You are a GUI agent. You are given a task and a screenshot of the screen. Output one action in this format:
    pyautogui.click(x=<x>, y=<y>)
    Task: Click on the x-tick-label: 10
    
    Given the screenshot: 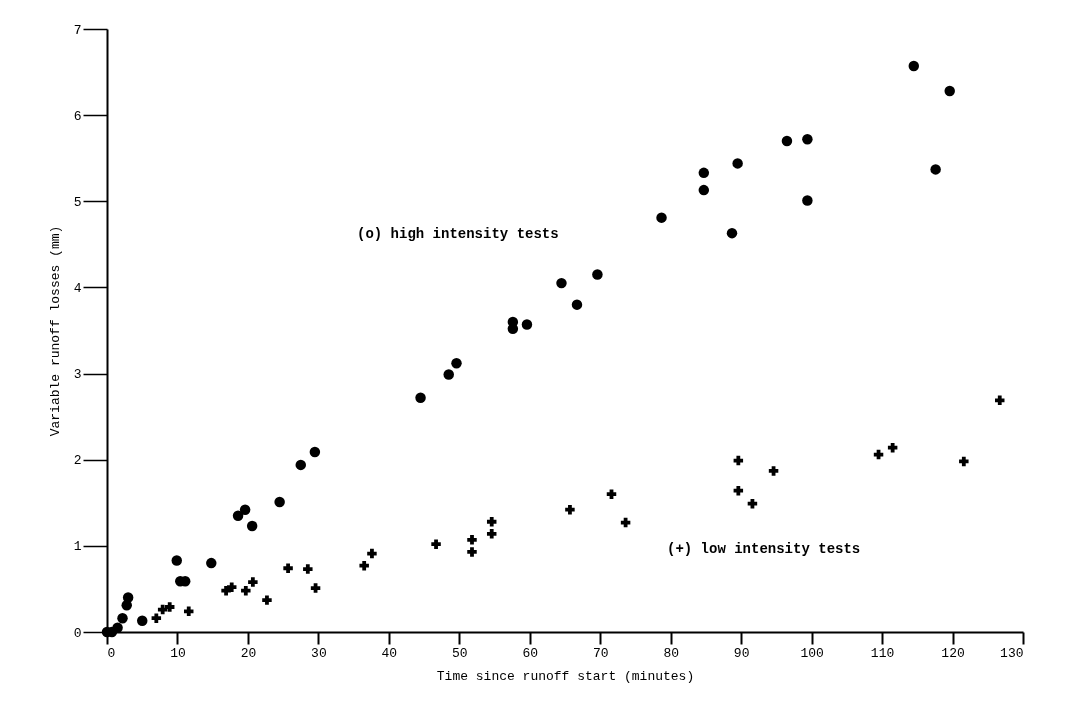 What is the action you would take?
    pyautogui.click(x=178, y=653)
    